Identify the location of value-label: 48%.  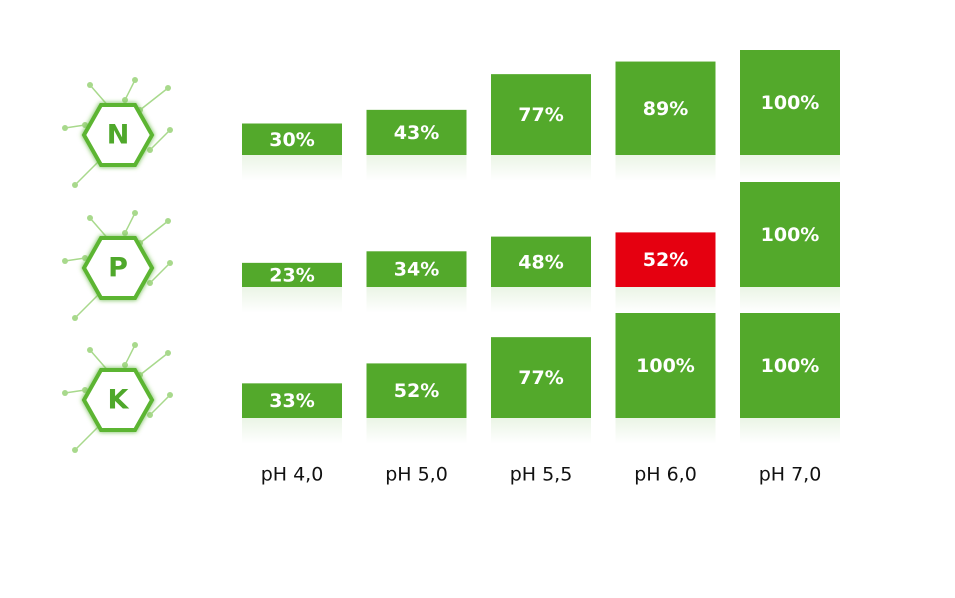
(540, 262).